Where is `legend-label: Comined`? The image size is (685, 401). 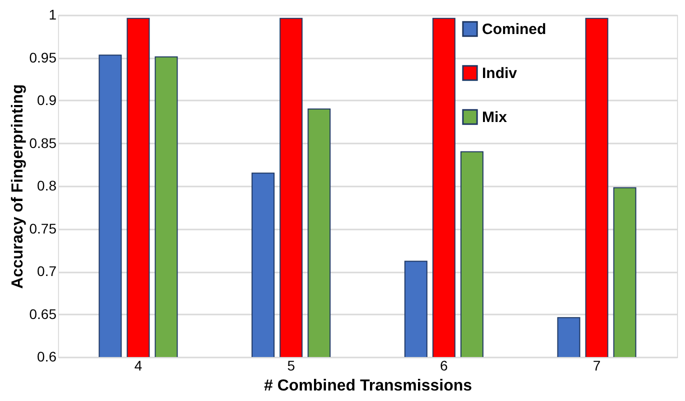 legend-label: Comined is located at coordinates (514, 29).